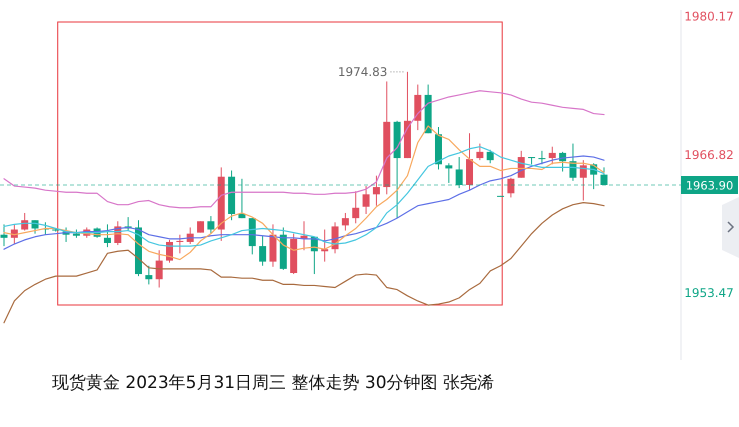 The image size is (739, 427). Describe the element at coordinates (710, 185) in the screenshot. I see `ref-line-label: 1963.90` at that location.